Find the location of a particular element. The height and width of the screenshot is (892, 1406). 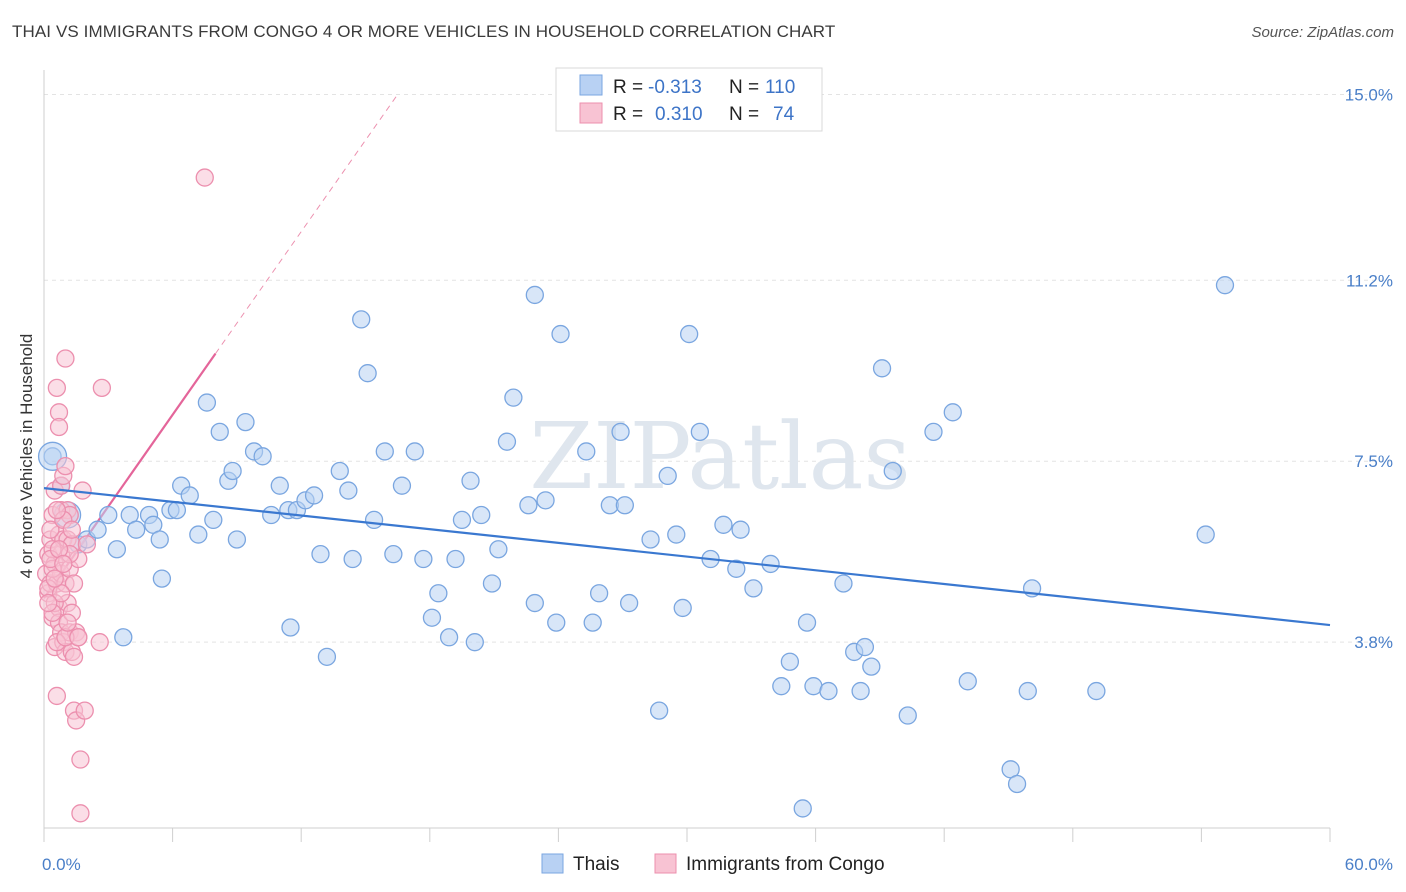

series-congo-points is located at coordinates (125, 495).